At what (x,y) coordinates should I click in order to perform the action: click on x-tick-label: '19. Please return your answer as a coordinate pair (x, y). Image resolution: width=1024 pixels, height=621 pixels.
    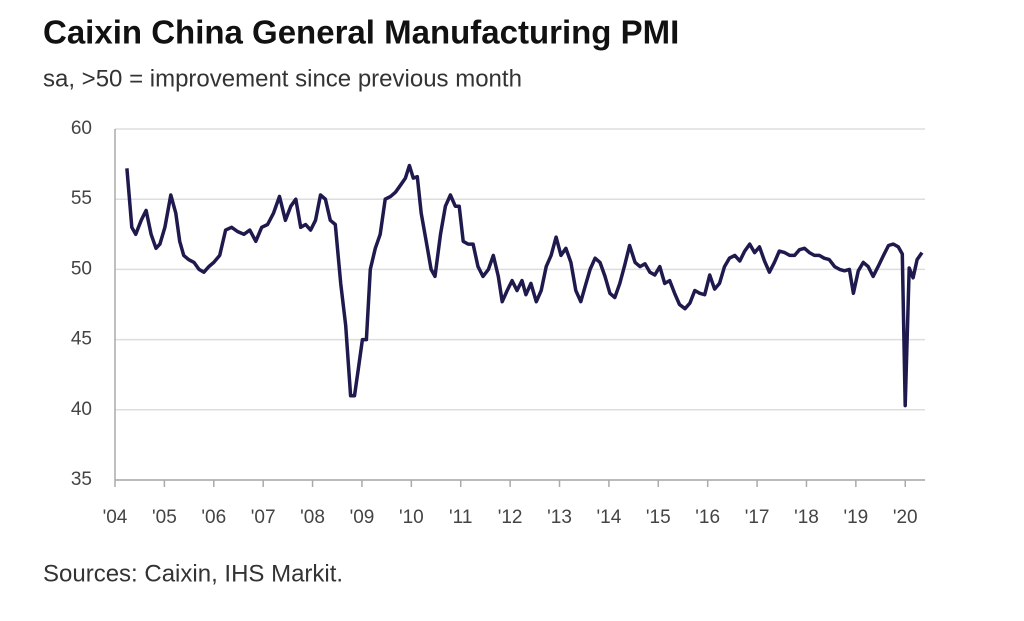
    Looking at the image, I should click on (855, 517).